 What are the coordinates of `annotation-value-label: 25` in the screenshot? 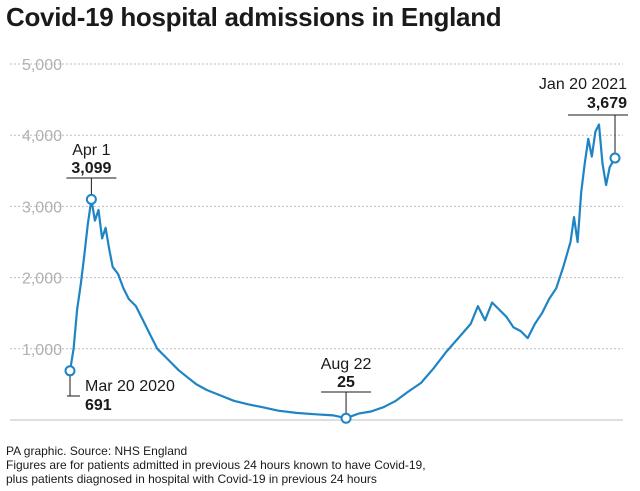 It's located at (346, 382).